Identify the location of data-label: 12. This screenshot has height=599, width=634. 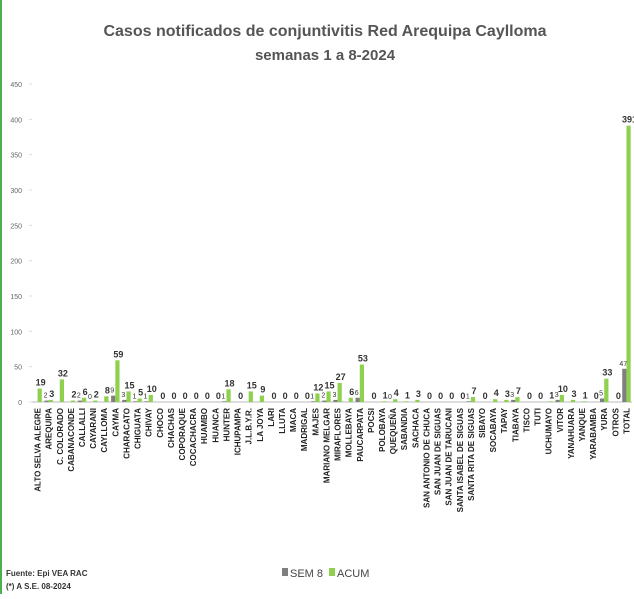
(318, 388).